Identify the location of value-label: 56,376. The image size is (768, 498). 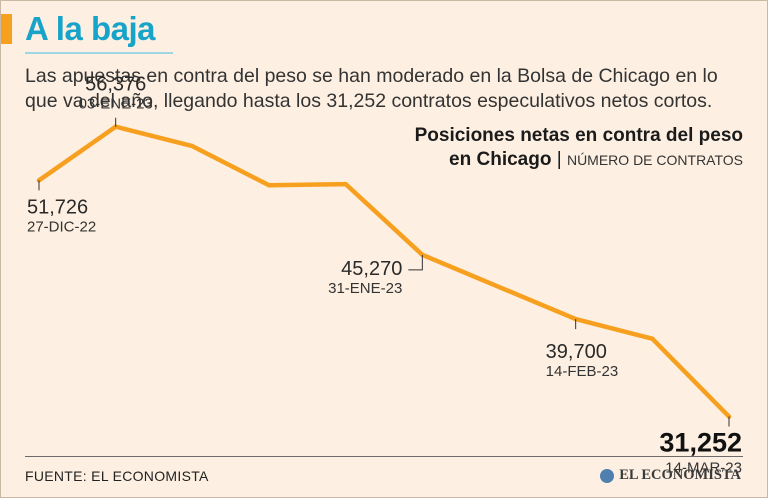
(115, 85).